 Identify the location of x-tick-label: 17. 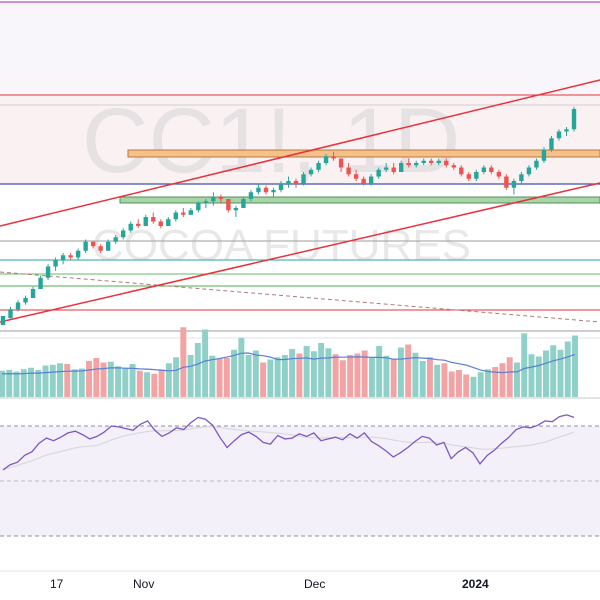
(57, 584).